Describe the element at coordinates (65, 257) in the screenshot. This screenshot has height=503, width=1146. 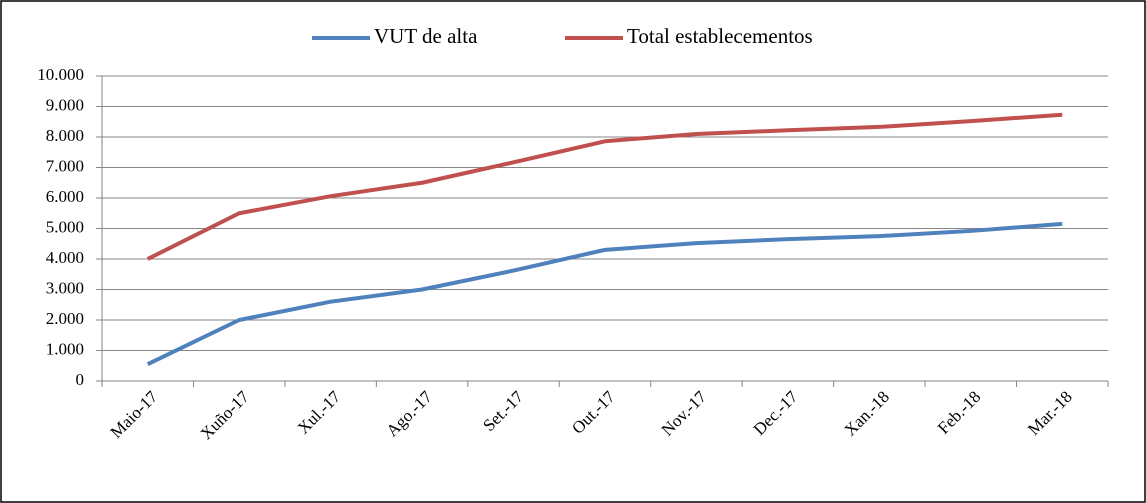
I see `y-tick-label: 4.000` at that location.